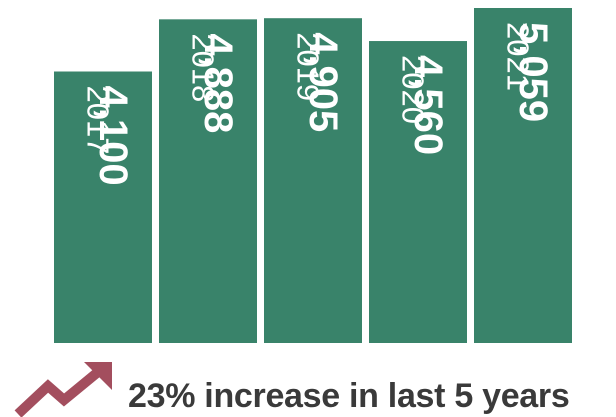 This screenshot has width=616, height=417. I want to click on value-label-2021: 5,059, so click(533, 72).